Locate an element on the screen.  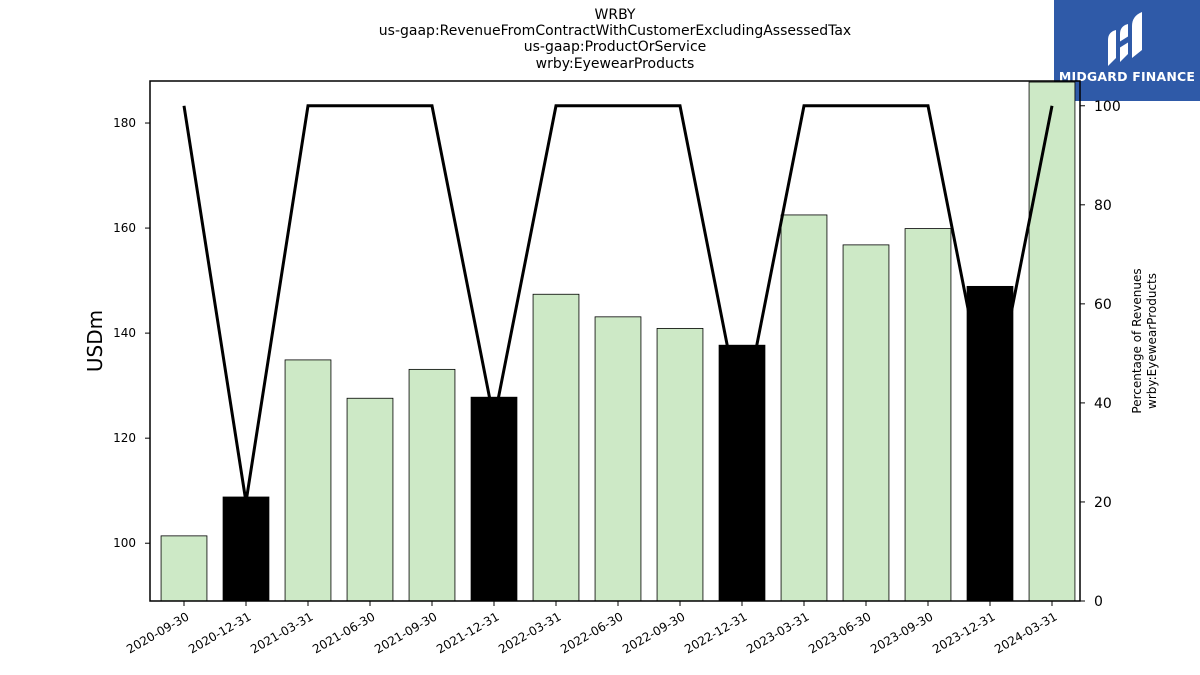
x-tick-label: 2022-12-31 is located at coordinates (715, 632).